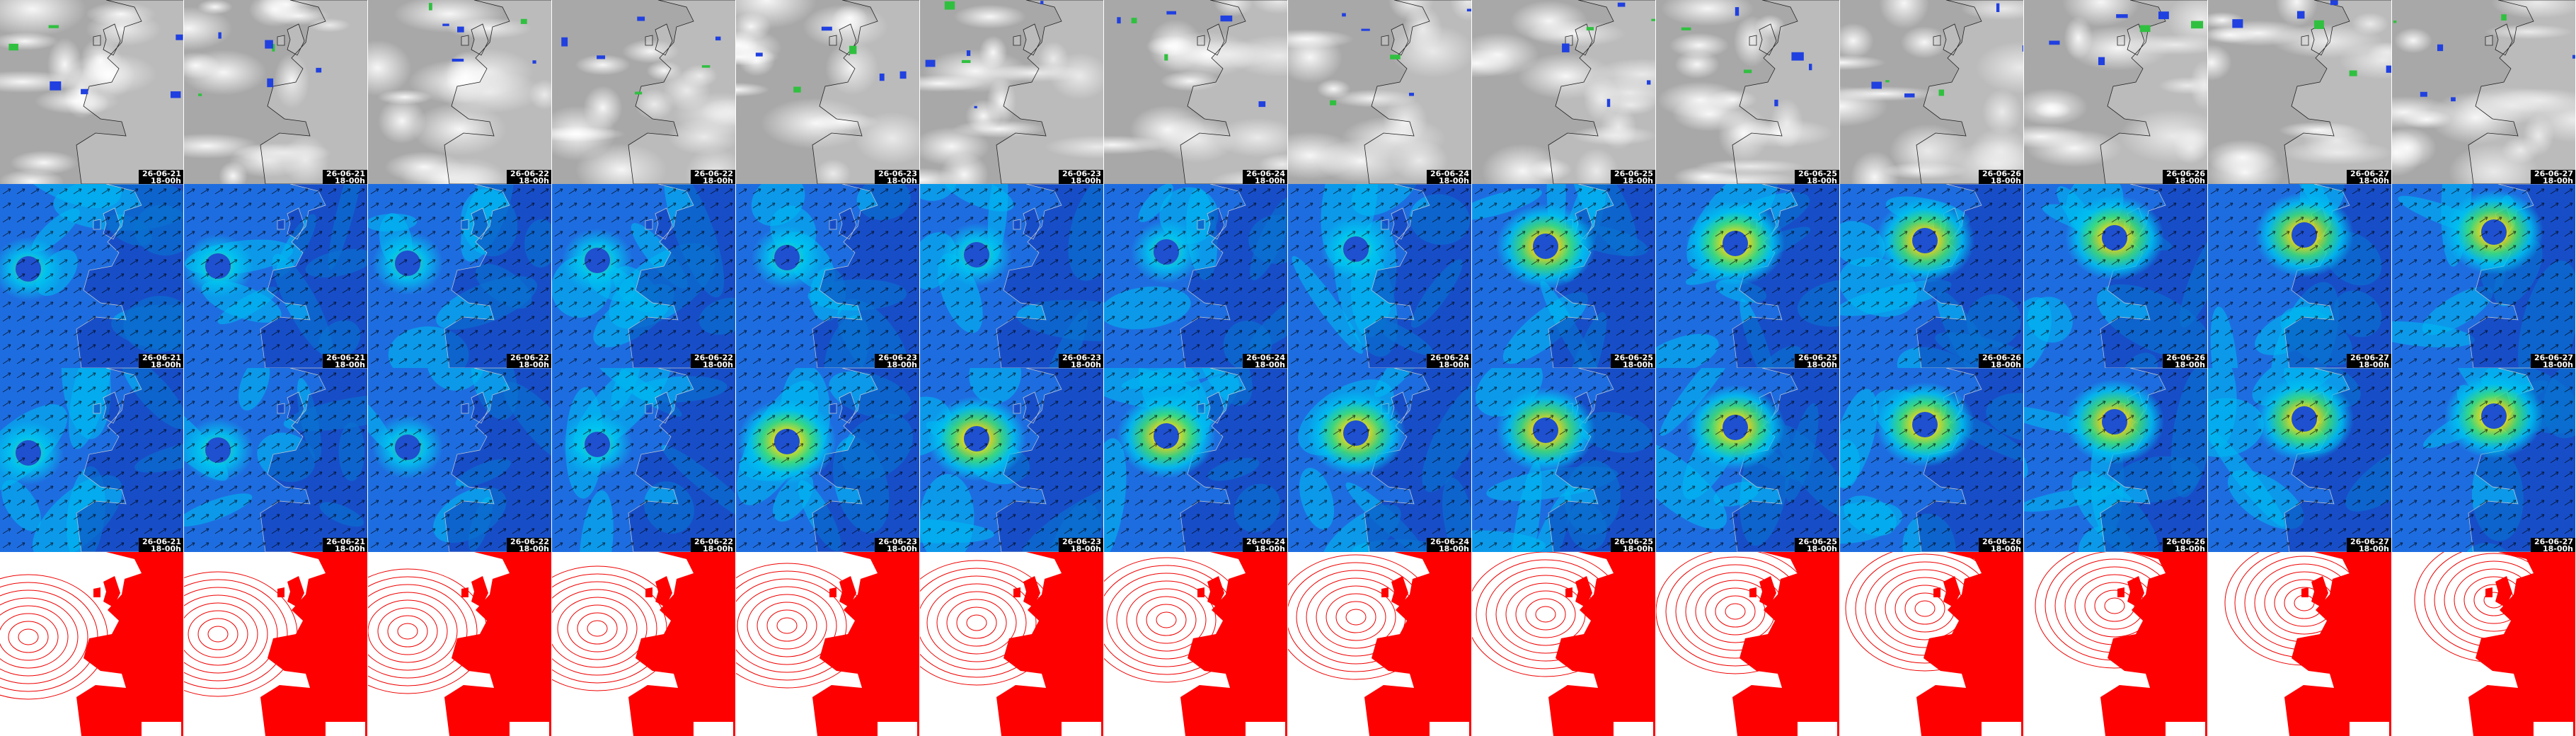 The image size is (2576, 736). I want to click on date-label: 26-06-23, so click(1081, 357).